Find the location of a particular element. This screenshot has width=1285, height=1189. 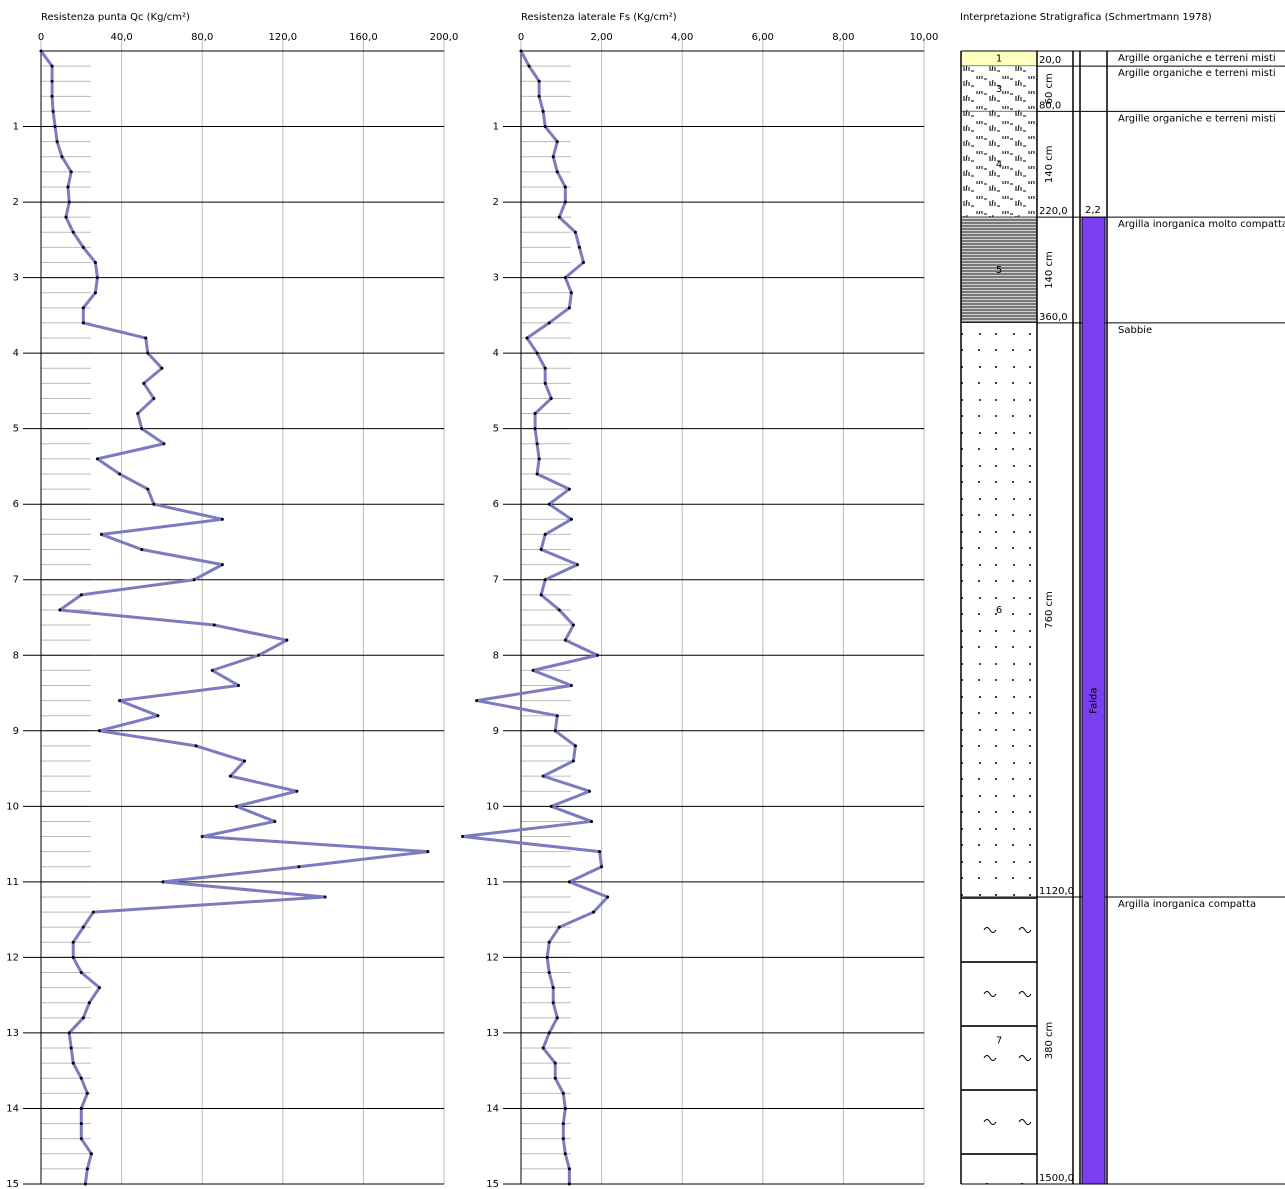

x-tick-label: 10,00 is located at coordinates (924, 37).